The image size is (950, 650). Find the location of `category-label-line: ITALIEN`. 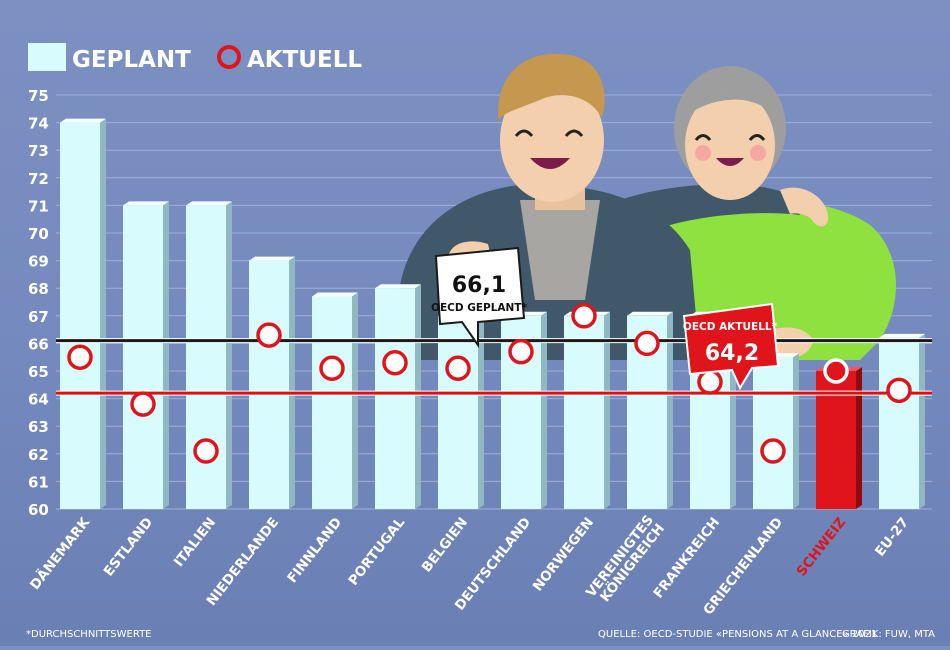

category-label-line: ITALIEN is located at coordinates (195, 542).